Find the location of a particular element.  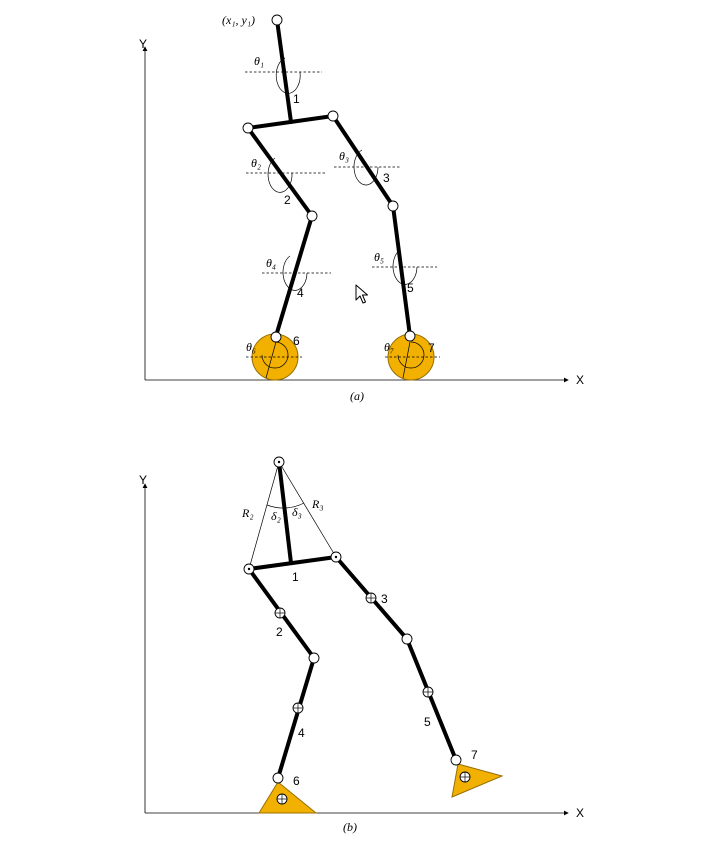

link-5-b is located at coordinates (431, 699).